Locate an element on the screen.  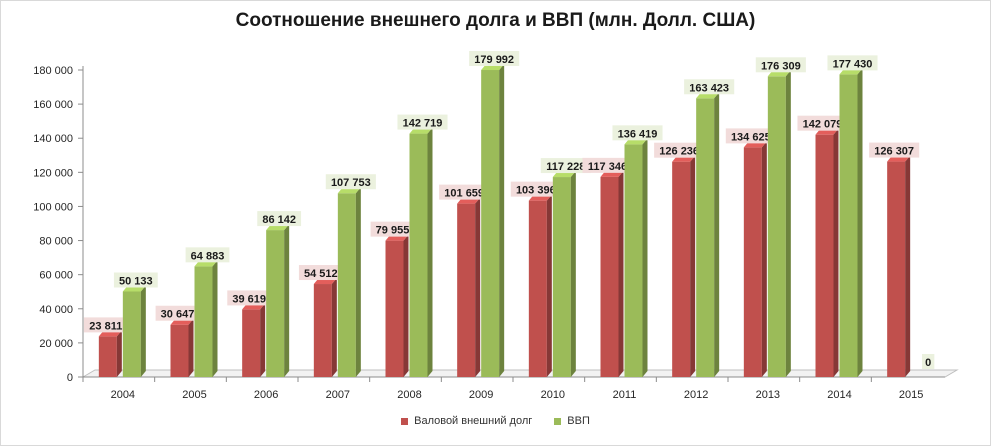
bar-debt: 103 396 is located at coordinates (535, 279).